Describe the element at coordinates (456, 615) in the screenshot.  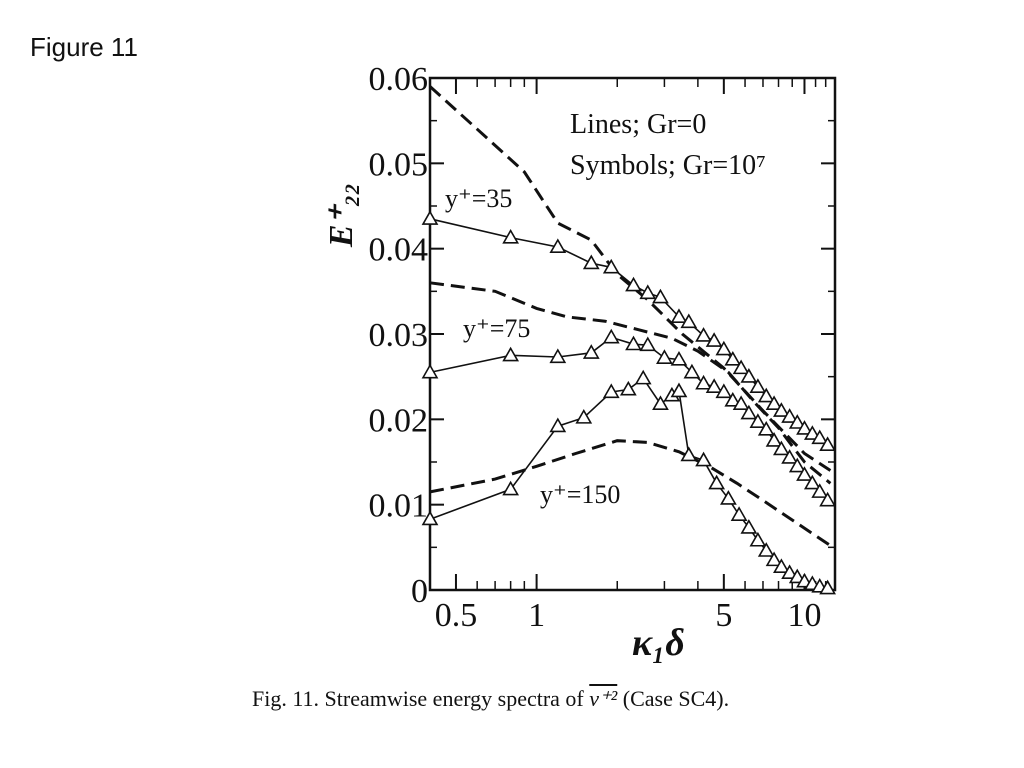
I see `x-tick-label: 0.5` at that location.